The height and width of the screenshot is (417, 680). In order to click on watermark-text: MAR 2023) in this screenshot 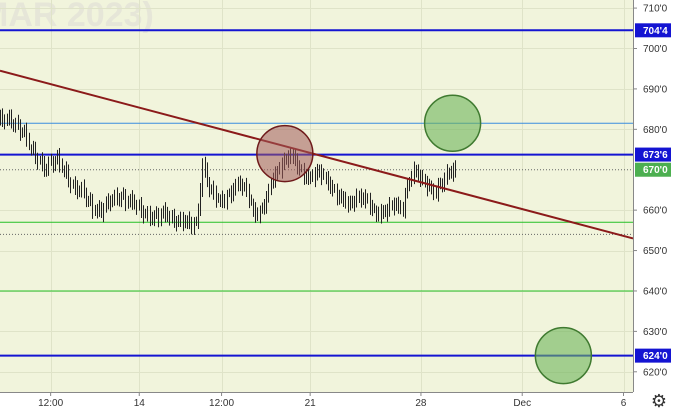, I will do `click(77, 17)`.